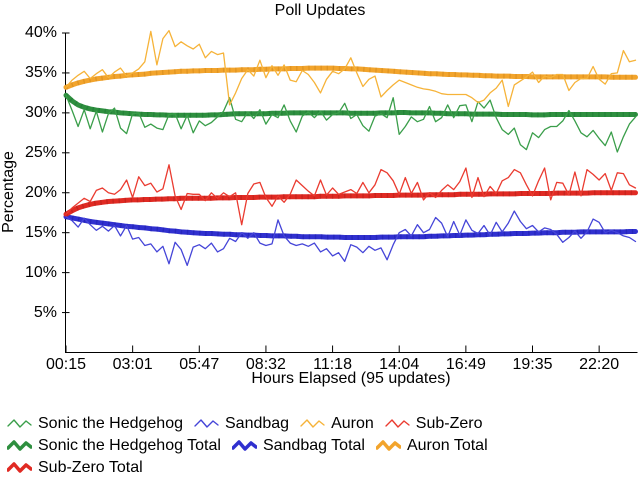 The width and height of the screenshot is (640, 480). What do you see at coordinates (66, 364) in the screenshot?
I see `x-tick-label: 00:15` at bounding box center [66, 364].